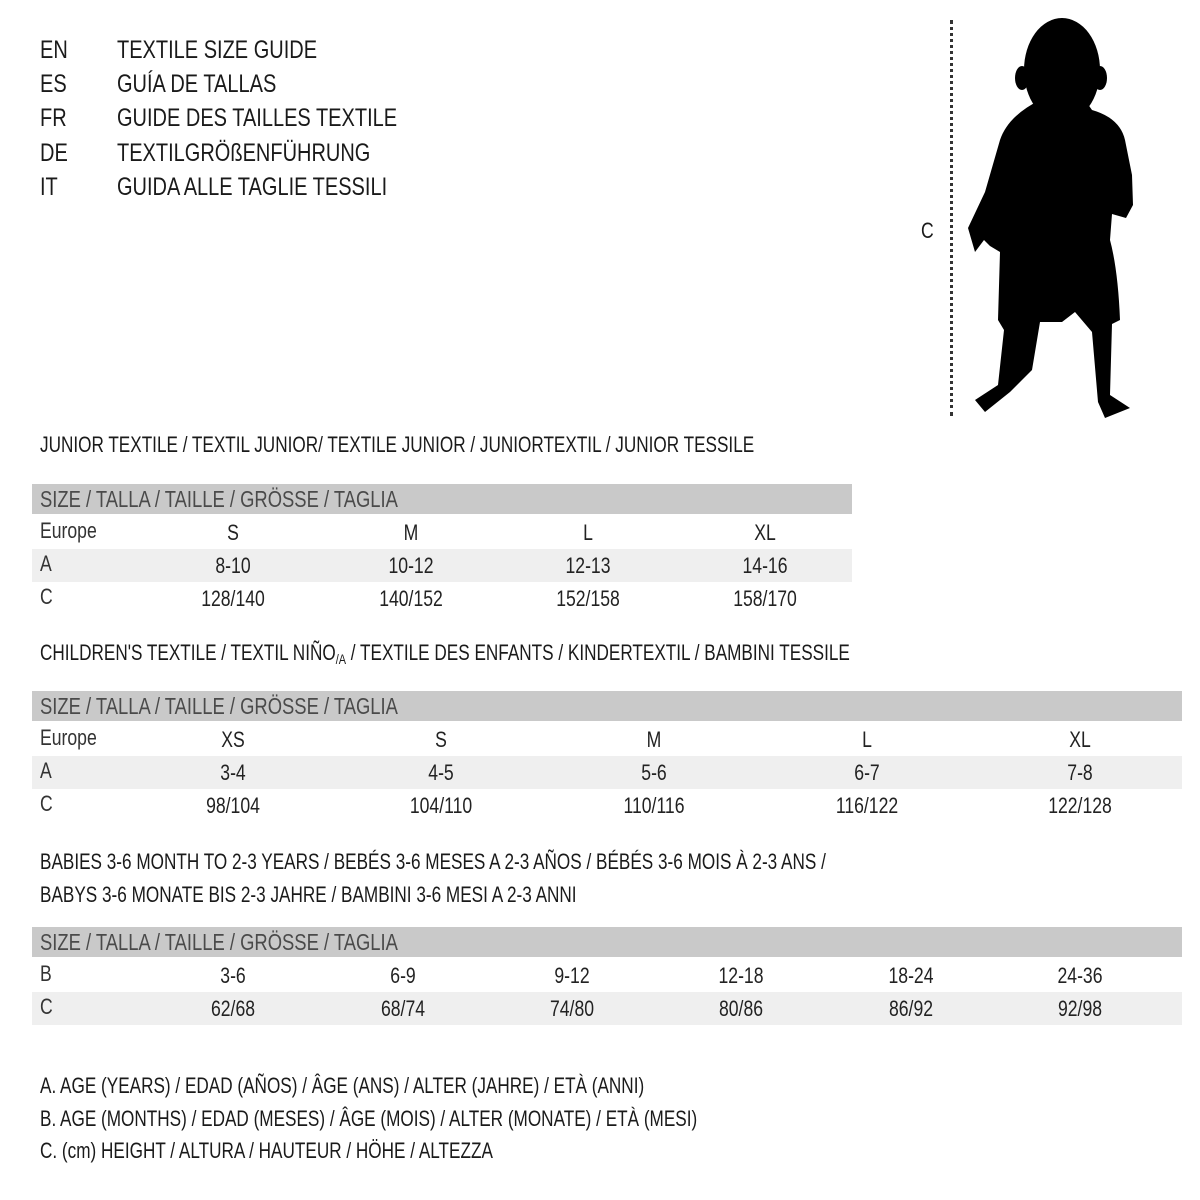  I want to click on table-cell: 7-8, so click(1080, 772).